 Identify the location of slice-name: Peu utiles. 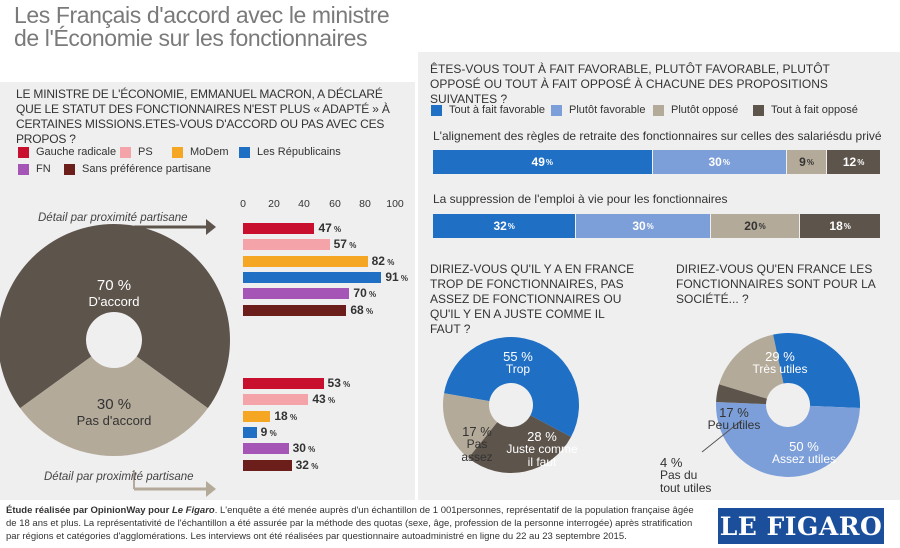
(734, 425).